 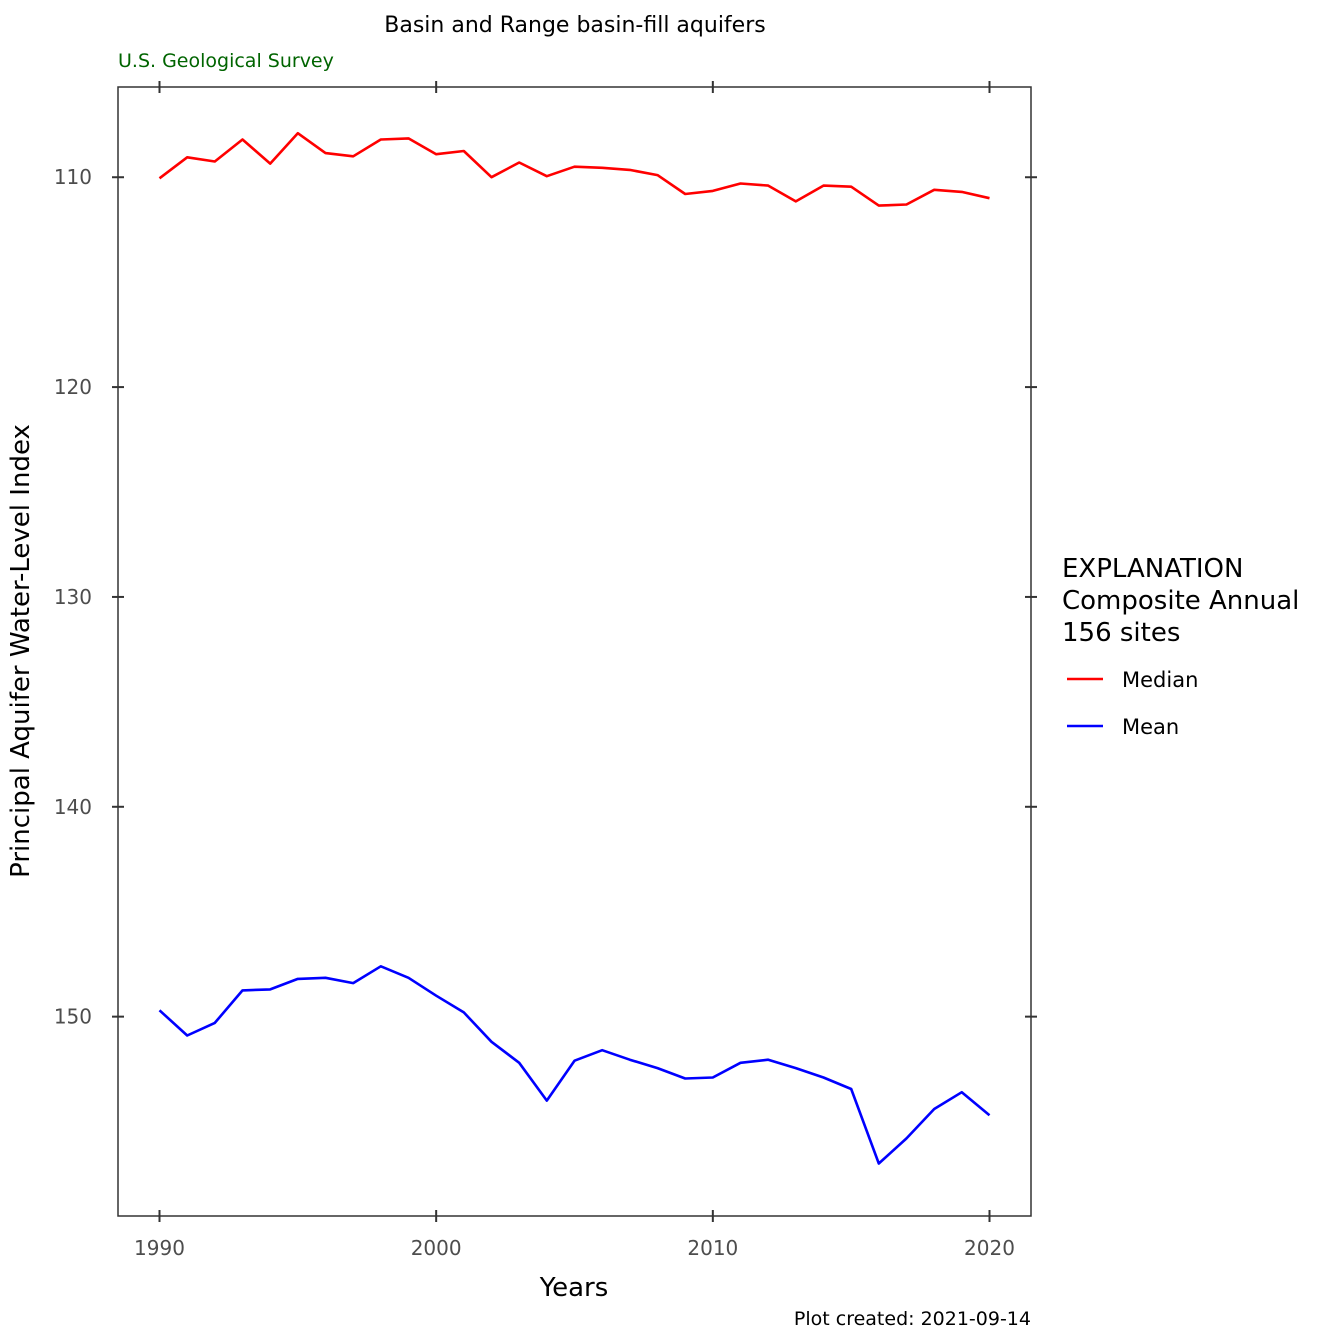 What do you see at coordinates (712, 1248) in the screenshot?
I see `x-tick-label: 2010` at bounding box center [712, 1248].